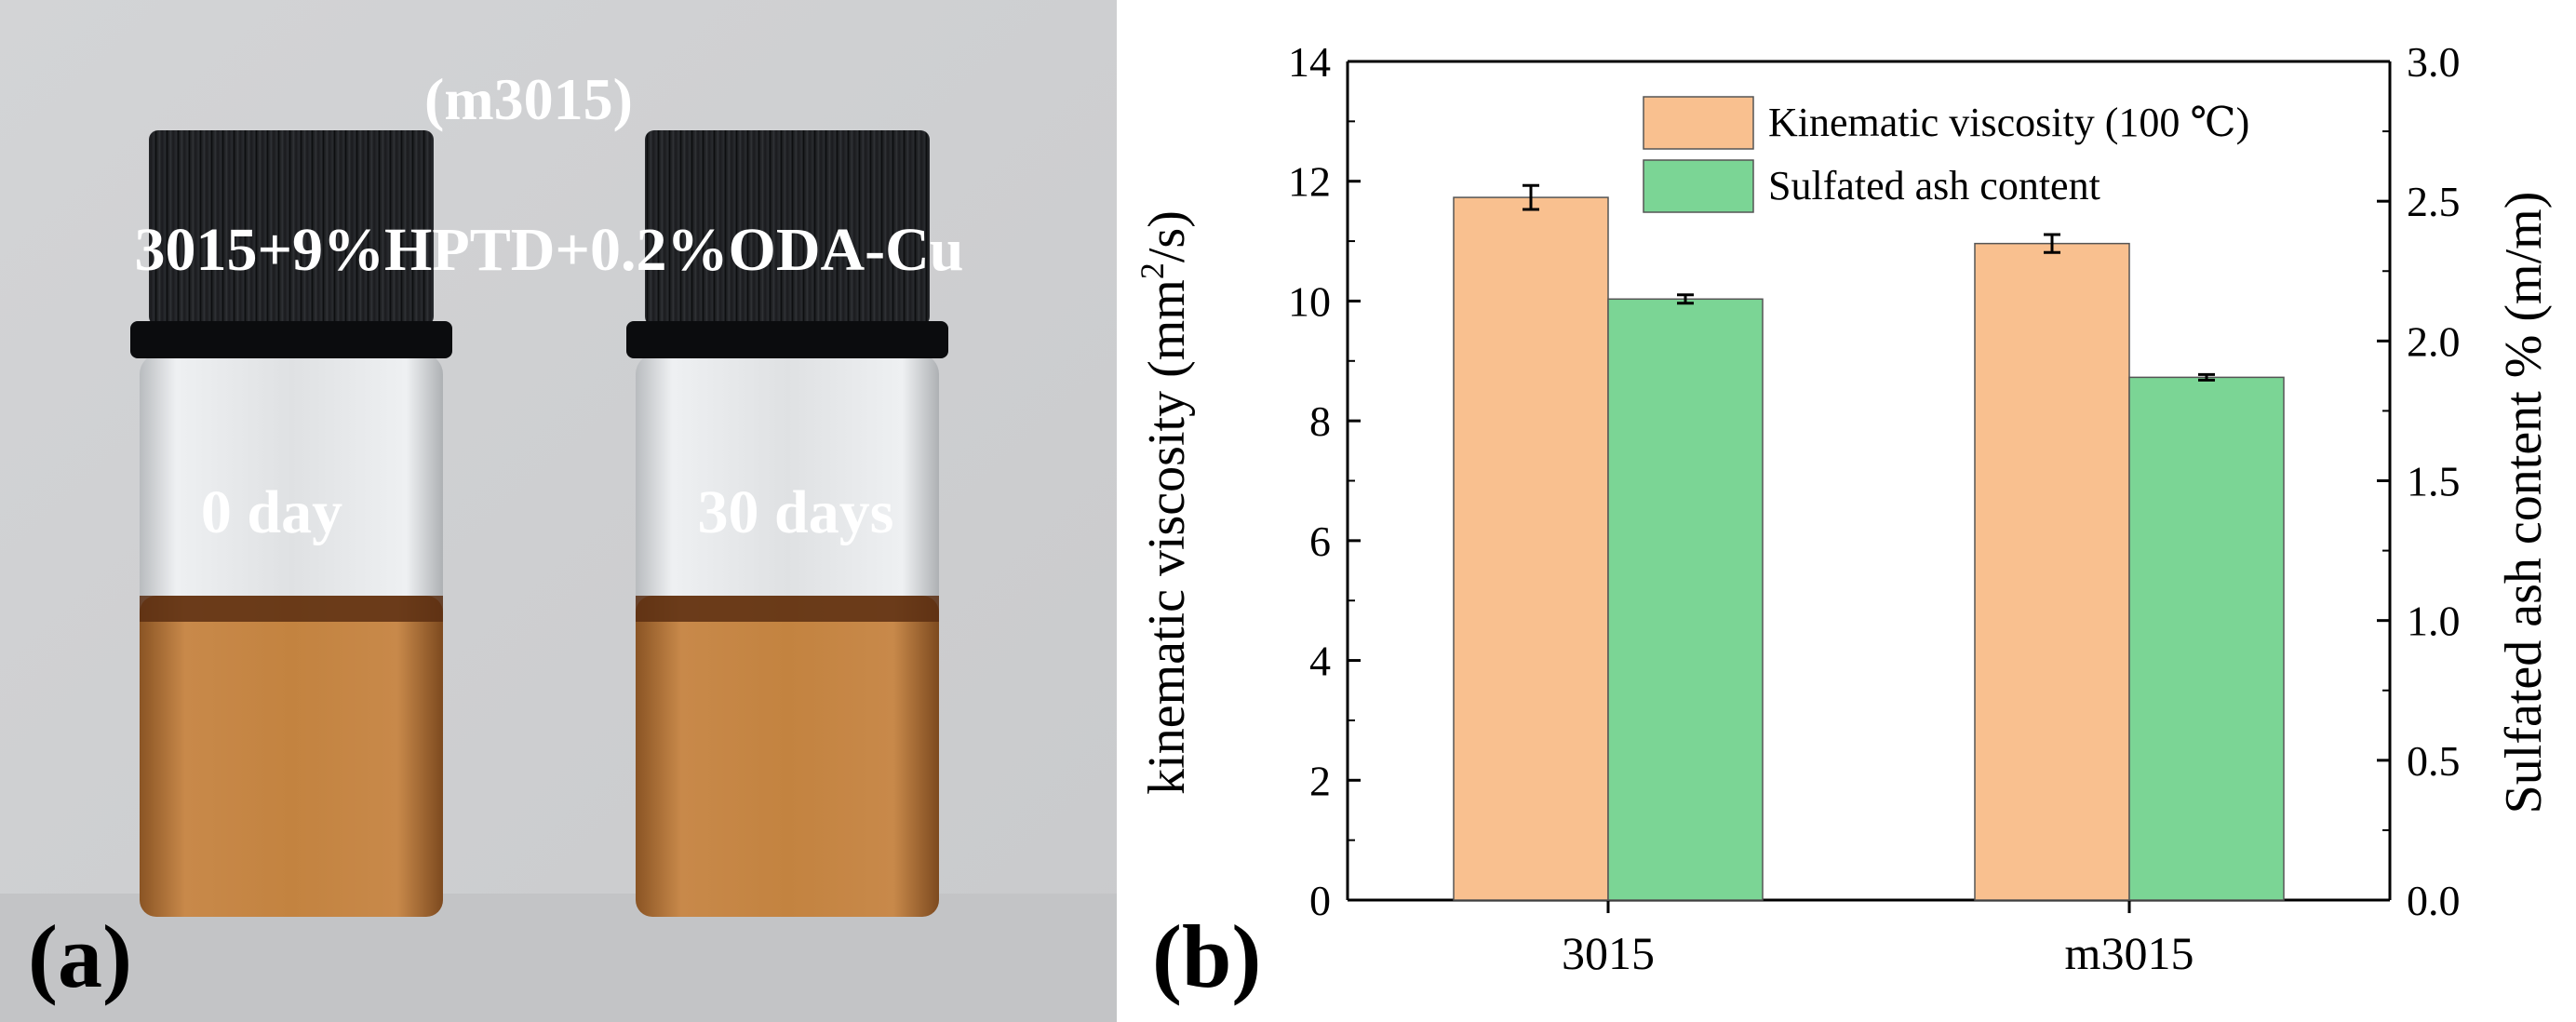 The width and height of the screenshot is (2576, 1022). I want to click on y-left-tick-label: 12, so click(1309, 182).